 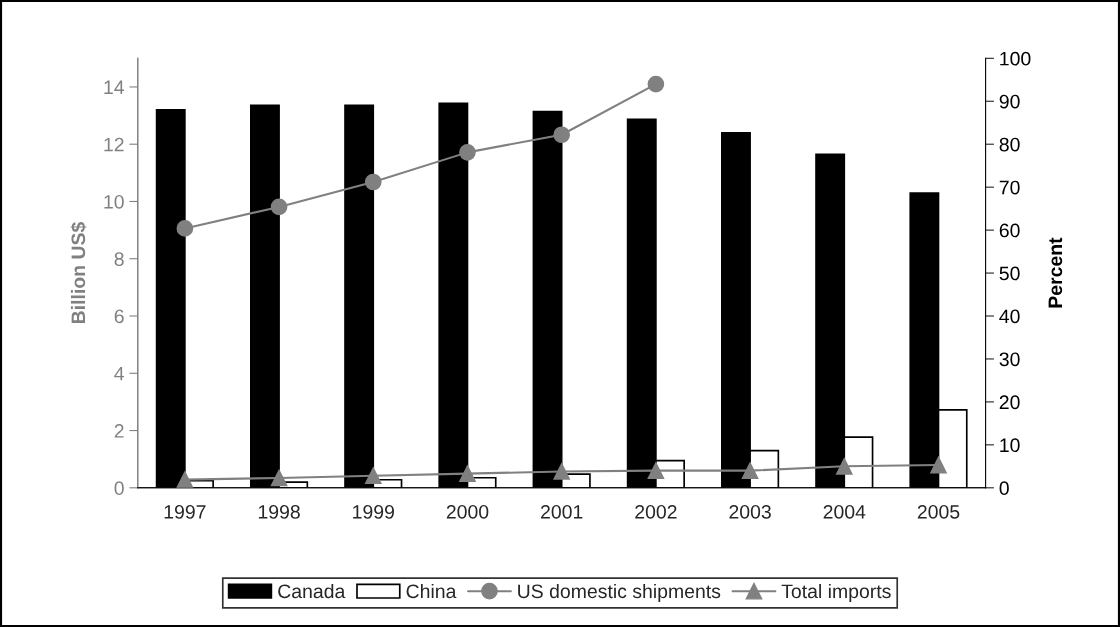 I want to click on y-tick-label: 2, so click(x=119, y=431).